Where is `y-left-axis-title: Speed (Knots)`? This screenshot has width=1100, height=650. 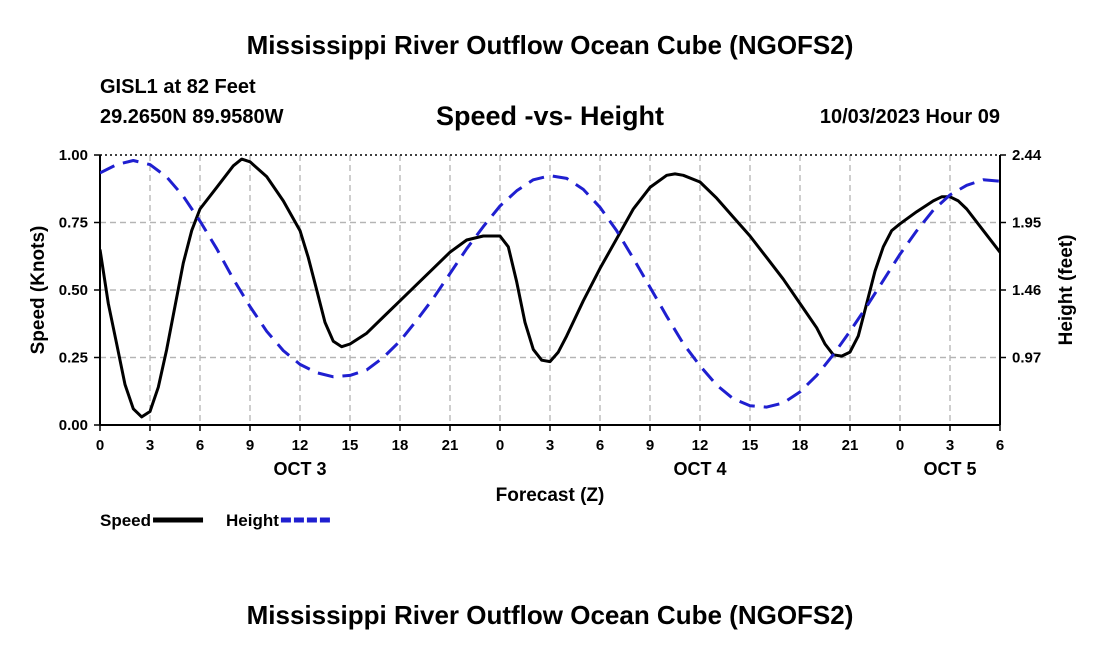 y-left-axis-title: Speed (Knots) is located at coordinates (38, 290).